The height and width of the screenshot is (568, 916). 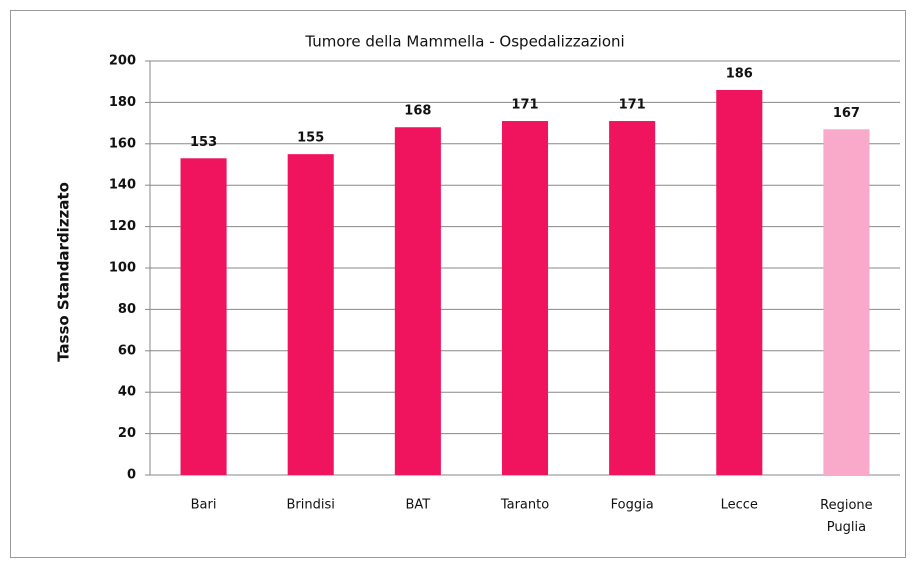 What do you see at coordinates (127, 433) in the screenshot?
I see `y-tick-label: 20` at bounding box center [127, 433].